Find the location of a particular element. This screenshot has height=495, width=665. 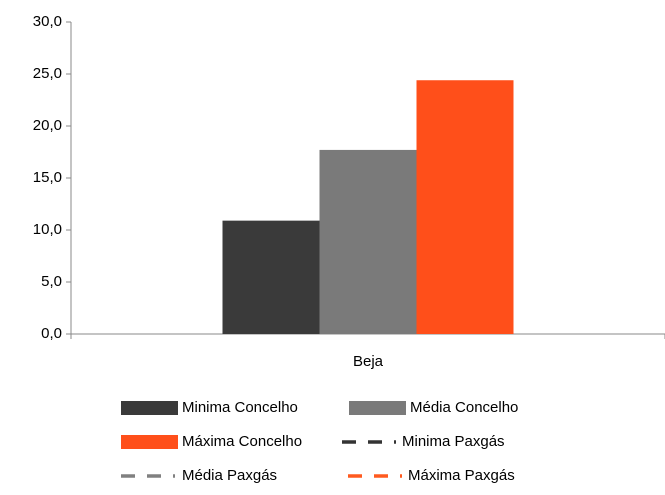

legend-label: Média Paxgás is located at coordinates (229, 475).